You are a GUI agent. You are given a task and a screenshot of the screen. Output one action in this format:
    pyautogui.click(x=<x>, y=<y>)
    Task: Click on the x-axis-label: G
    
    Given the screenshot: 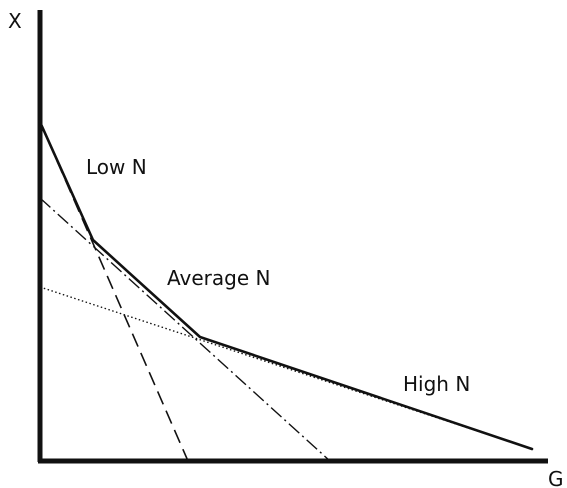 What is the action you would take?
    pyautogui.click(x=556, y=477)
    